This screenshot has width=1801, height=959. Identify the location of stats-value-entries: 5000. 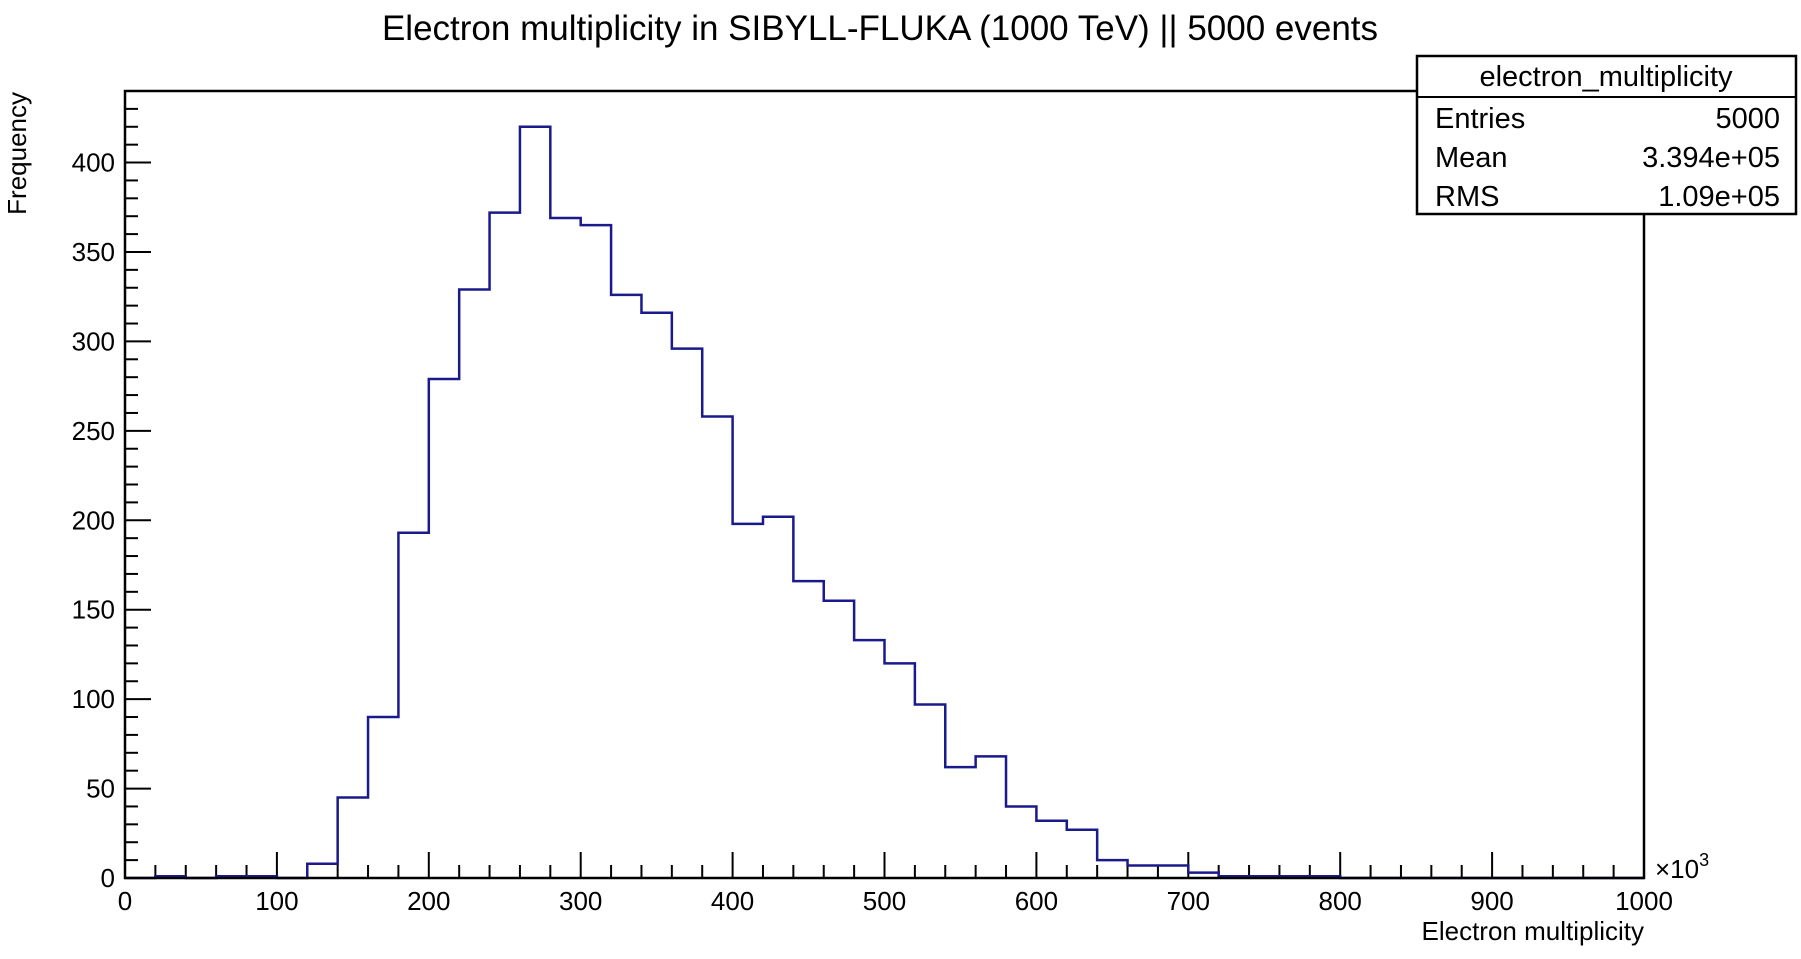
(1747, 119).